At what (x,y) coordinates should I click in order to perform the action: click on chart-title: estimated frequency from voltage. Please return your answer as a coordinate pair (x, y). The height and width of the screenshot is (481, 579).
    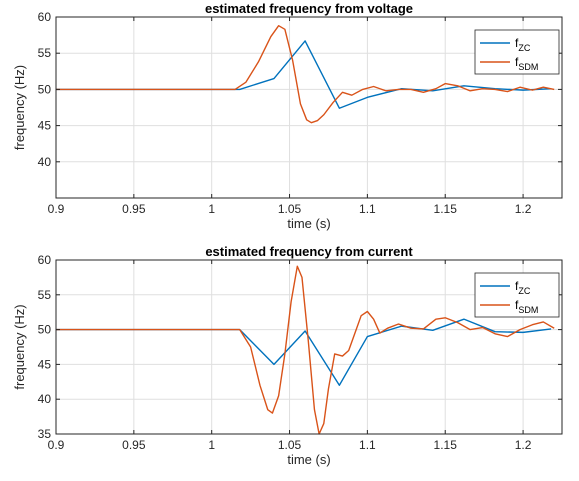
    Looking at the image, I should click on (309, 8).